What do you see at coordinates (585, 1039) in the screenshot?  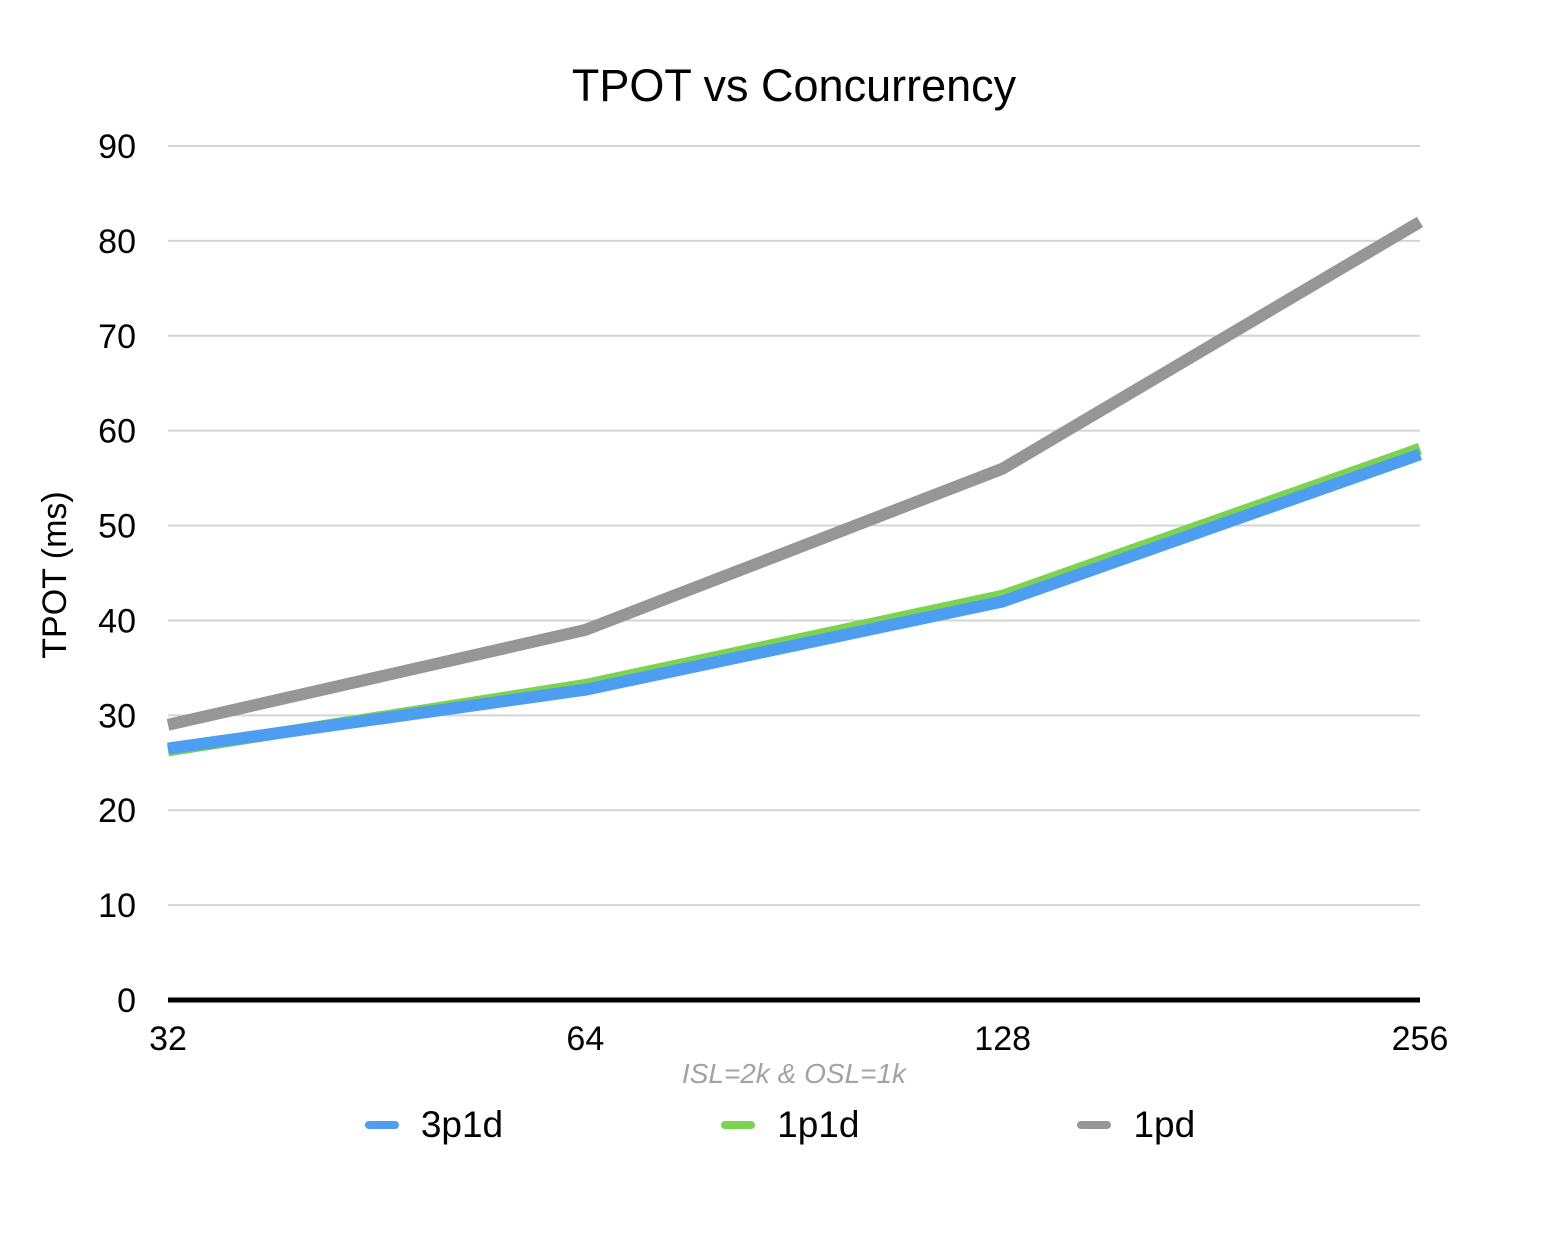 I see `x-tick-label: 64` at bounding box center [585, 1039].